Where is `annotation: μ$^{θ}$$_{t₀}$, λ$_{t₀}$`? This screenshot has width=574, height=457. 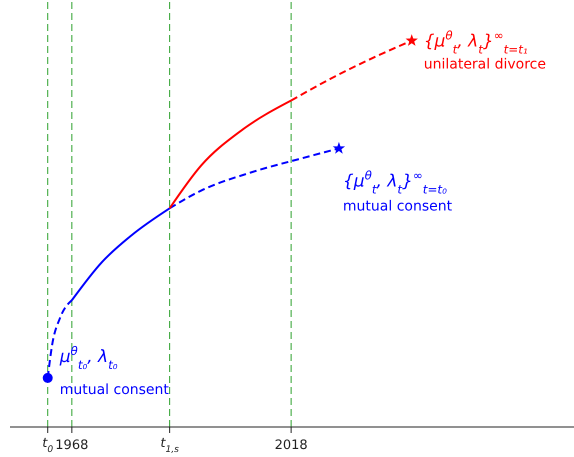
annotation: μ$^{θ}$$_{t₀}$, λ$_{t₀}$ is located at coordinates (88, 358).